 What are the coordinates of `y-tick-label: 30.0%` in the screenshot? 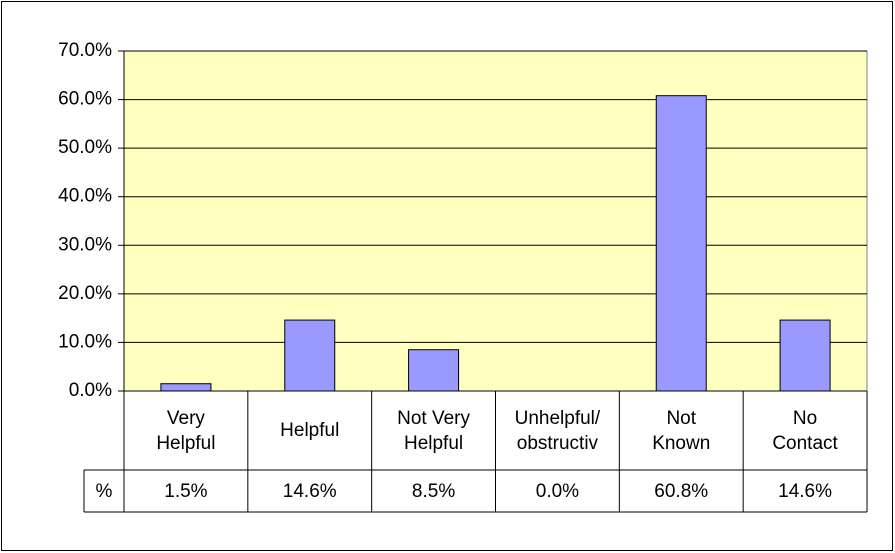 It's located at (85, 244).